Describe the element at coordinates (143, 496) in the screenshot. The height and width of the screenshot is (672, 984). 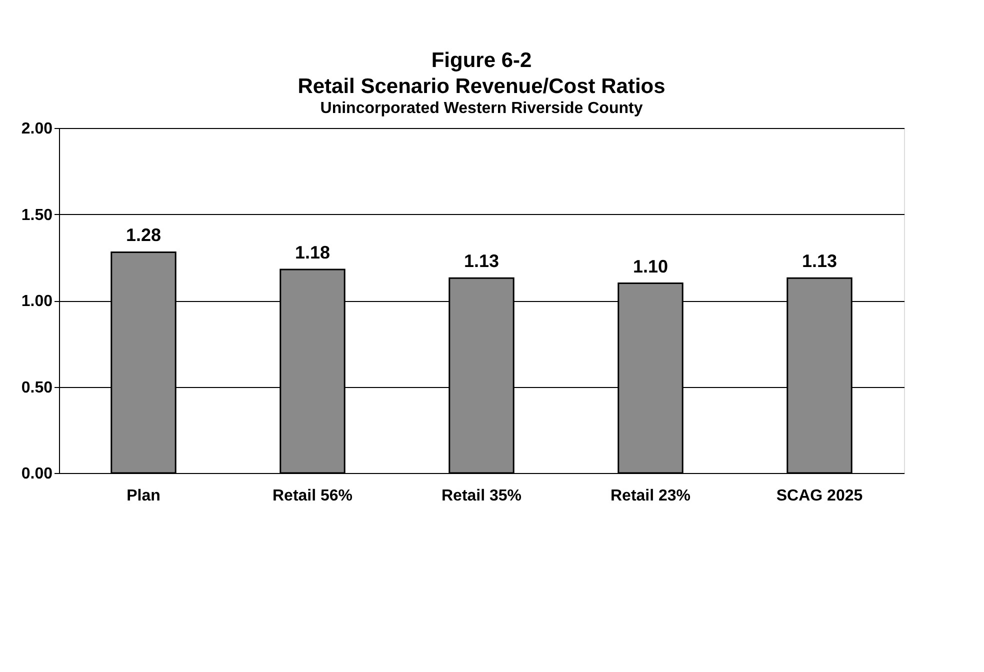
I see `x-tick-label: Plan` at that location.